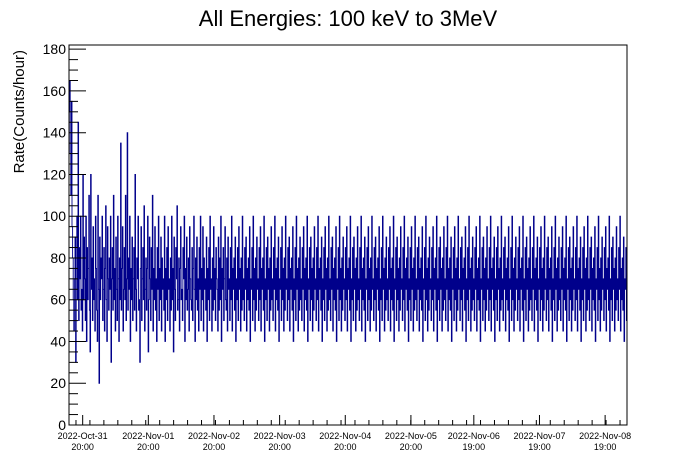 The image size is (696, 472). What do you see at coordinates (58, 258) in the screenshot?
I see `y-tick-label: 80` at bounding box center [58, 258].